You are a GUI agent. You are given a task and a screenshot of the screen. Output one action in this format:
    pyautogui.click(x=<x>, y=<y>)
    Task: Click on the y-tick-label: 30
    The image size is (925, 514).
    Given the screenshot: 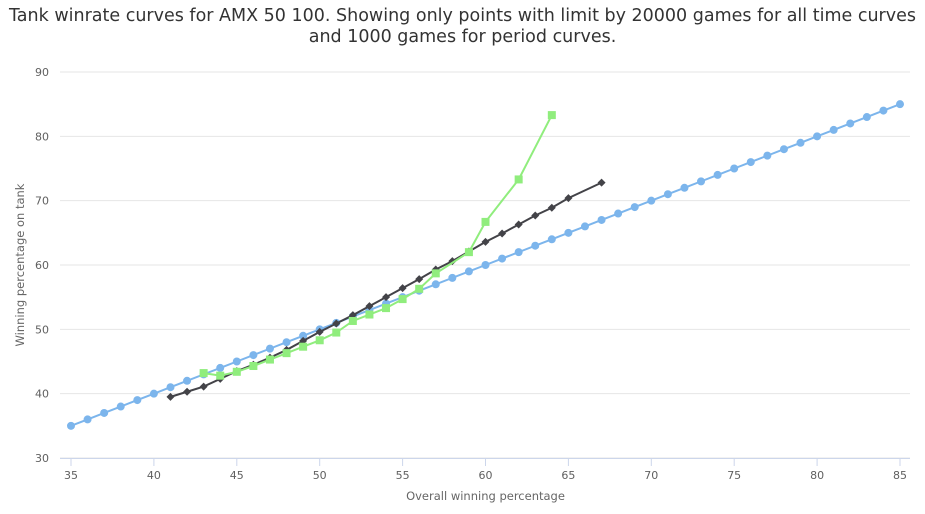 What is the action you would take?
    pyautogui.click(x=42, y=458)
    